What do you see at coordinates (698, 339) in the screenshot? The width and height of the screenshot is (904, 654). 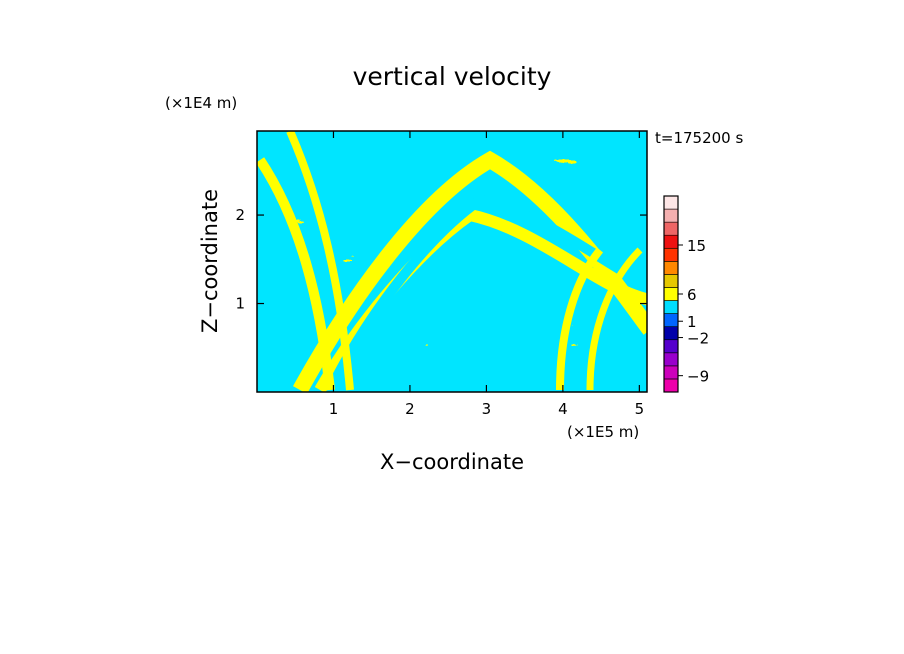 I see `colorbar-label: −2` at bounding box center [698, 339].